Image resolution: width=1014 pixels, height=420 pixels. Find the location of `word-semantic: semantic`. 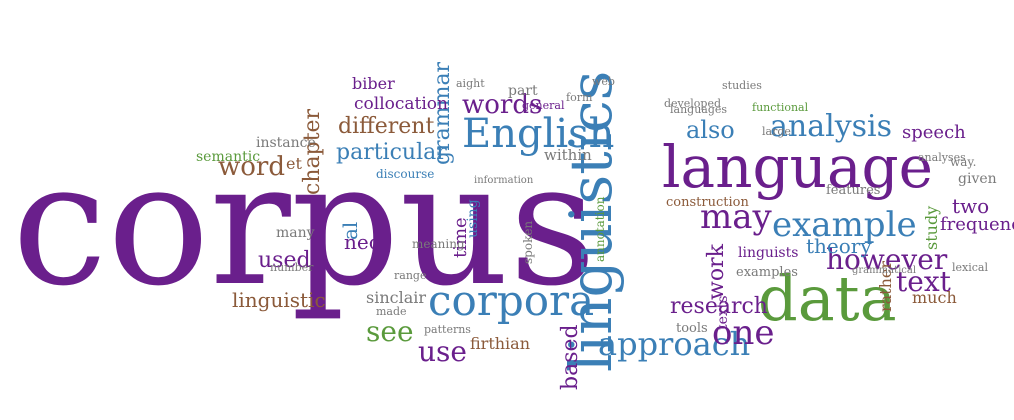

word-semantic: semantic is located at coordinates (228, 157).